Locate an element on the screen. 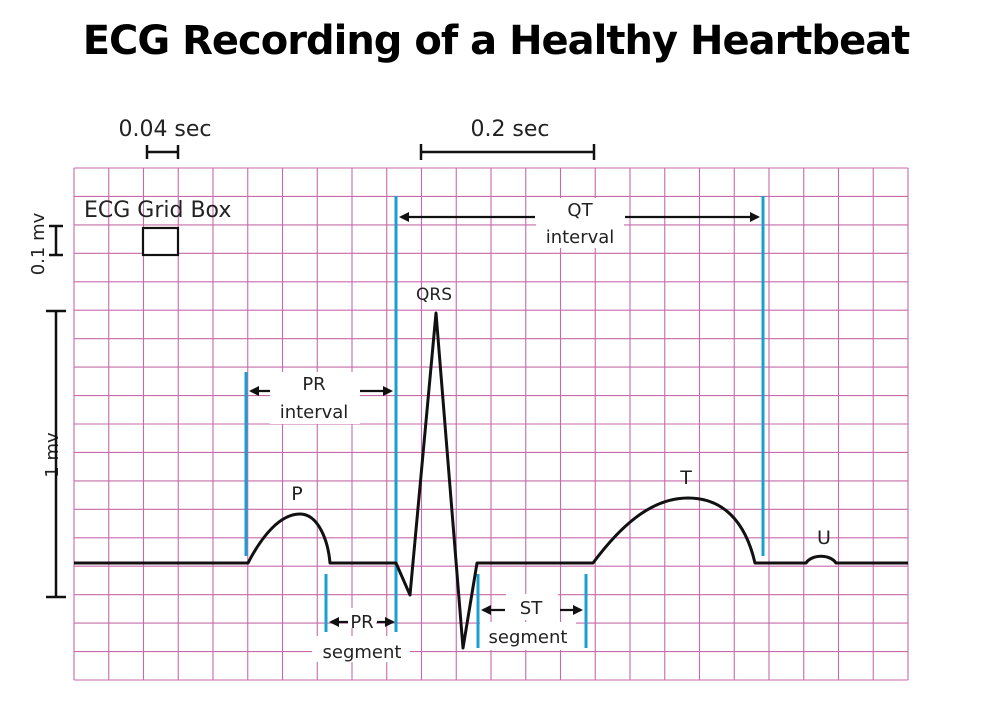 The image size is (992, 720). voltage-scale-small-label: 0.1 mv is located at coordinates (38, 243).